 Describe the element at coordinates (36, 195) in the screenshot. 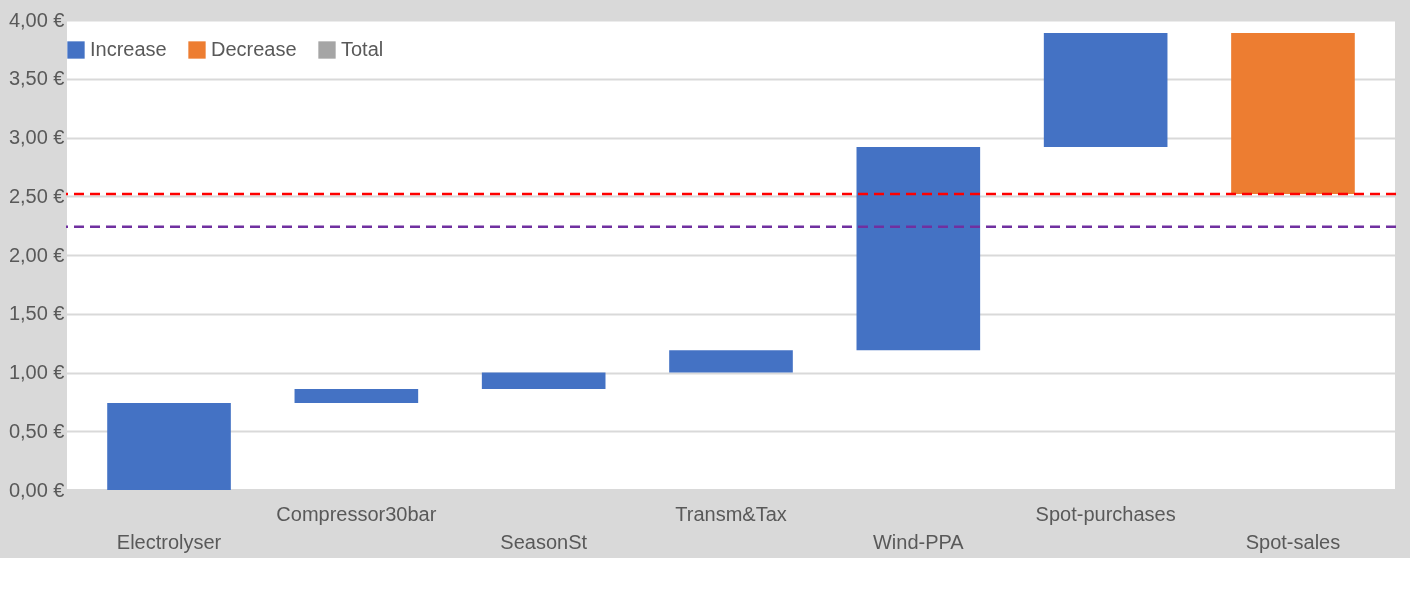

I see `y-tick-label: 2,50 €` at that location.